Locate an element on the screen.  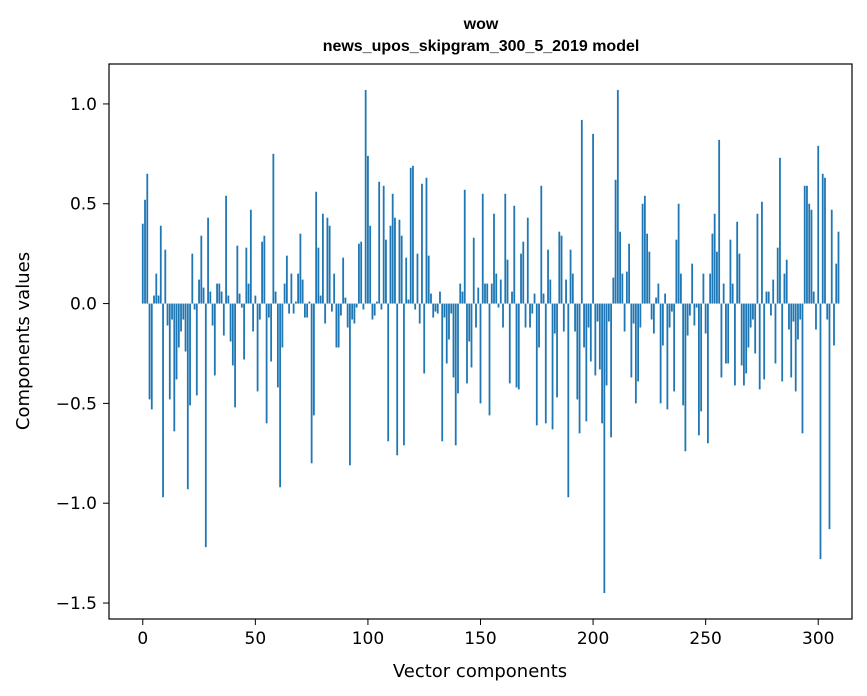
x-tick-label: 50 is located at coordinates (256, 639).